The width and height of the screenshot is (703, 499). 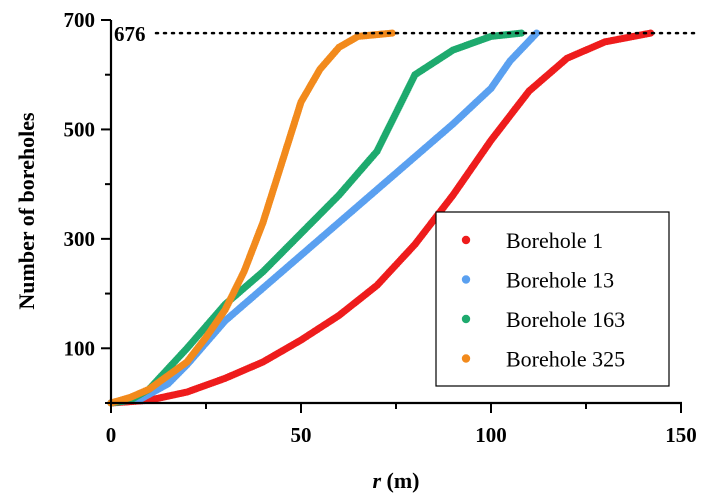 I want to click on legend-label: Borehole 1, so click(x=554, y=240).